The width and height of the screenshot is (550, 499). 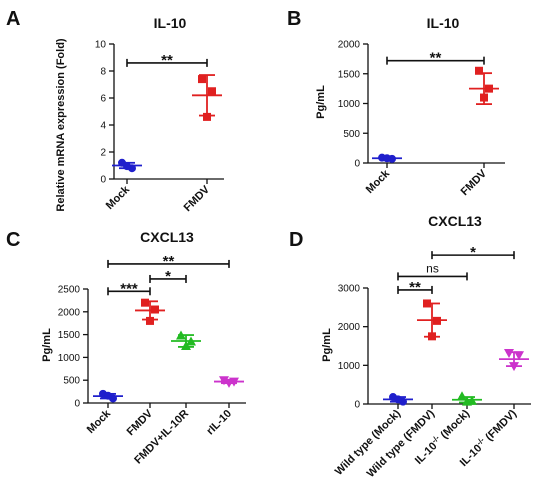 I want to click on panel-b-title: IL-10, so click(x=443, y=23).